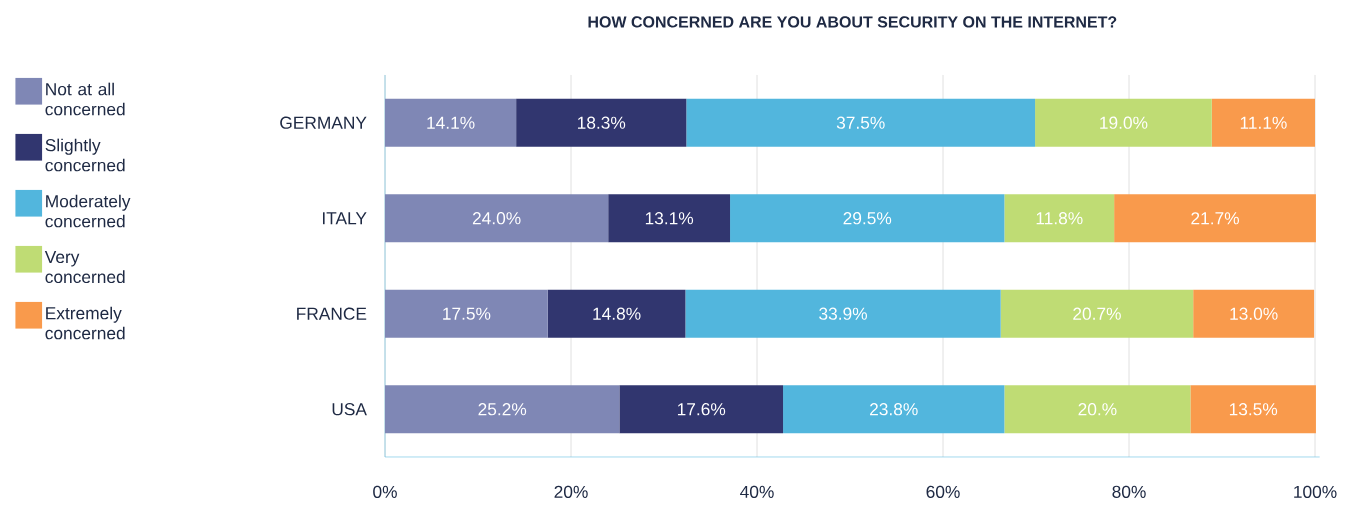 This screenshot has width=1370, height=509. I want to click on y-tick-label: GERMANY, so click(323, 122).